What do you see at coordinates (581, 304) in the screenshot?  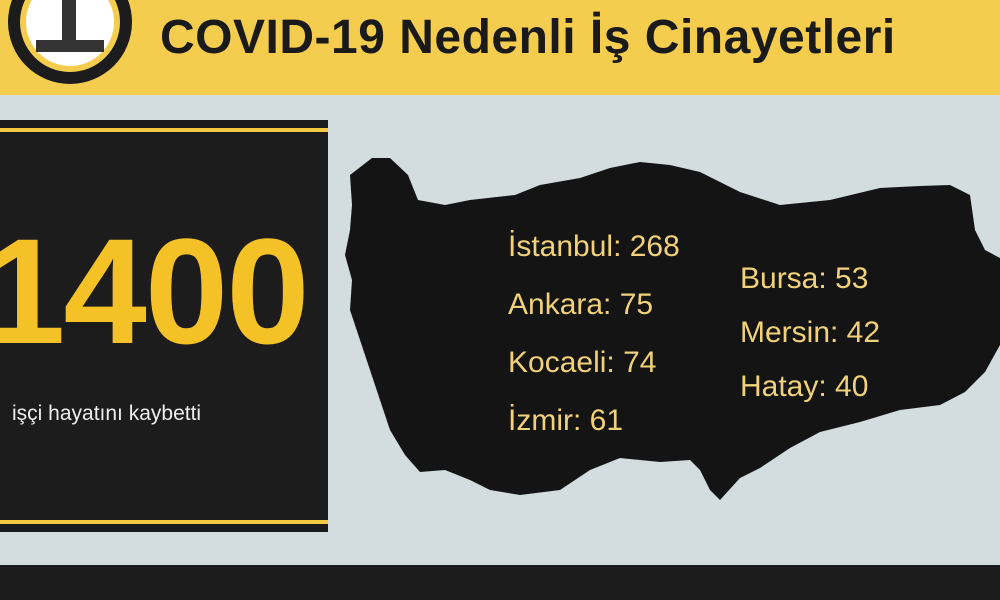 I see `city-count: Ankara: 75` at bounding box center [581, 304].